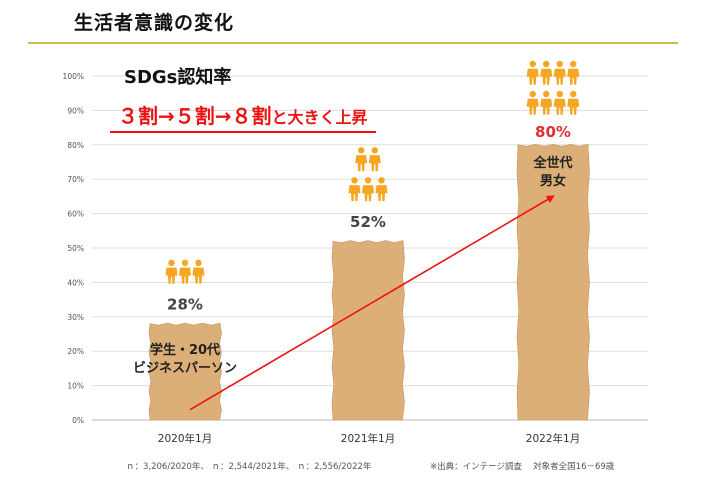 This screenshot has width=704, height=485. I want to click on y-tick-label: 100%, so click(73, 76).